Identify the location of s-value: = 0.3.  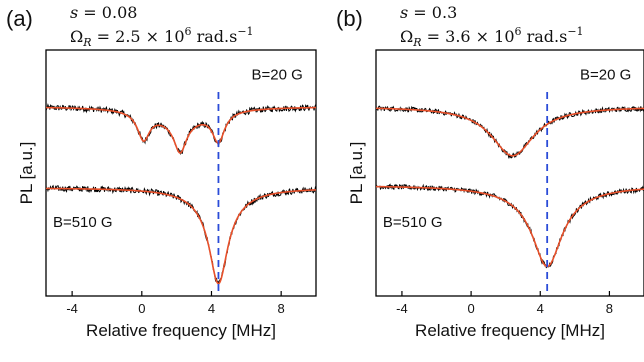
(432, 12).